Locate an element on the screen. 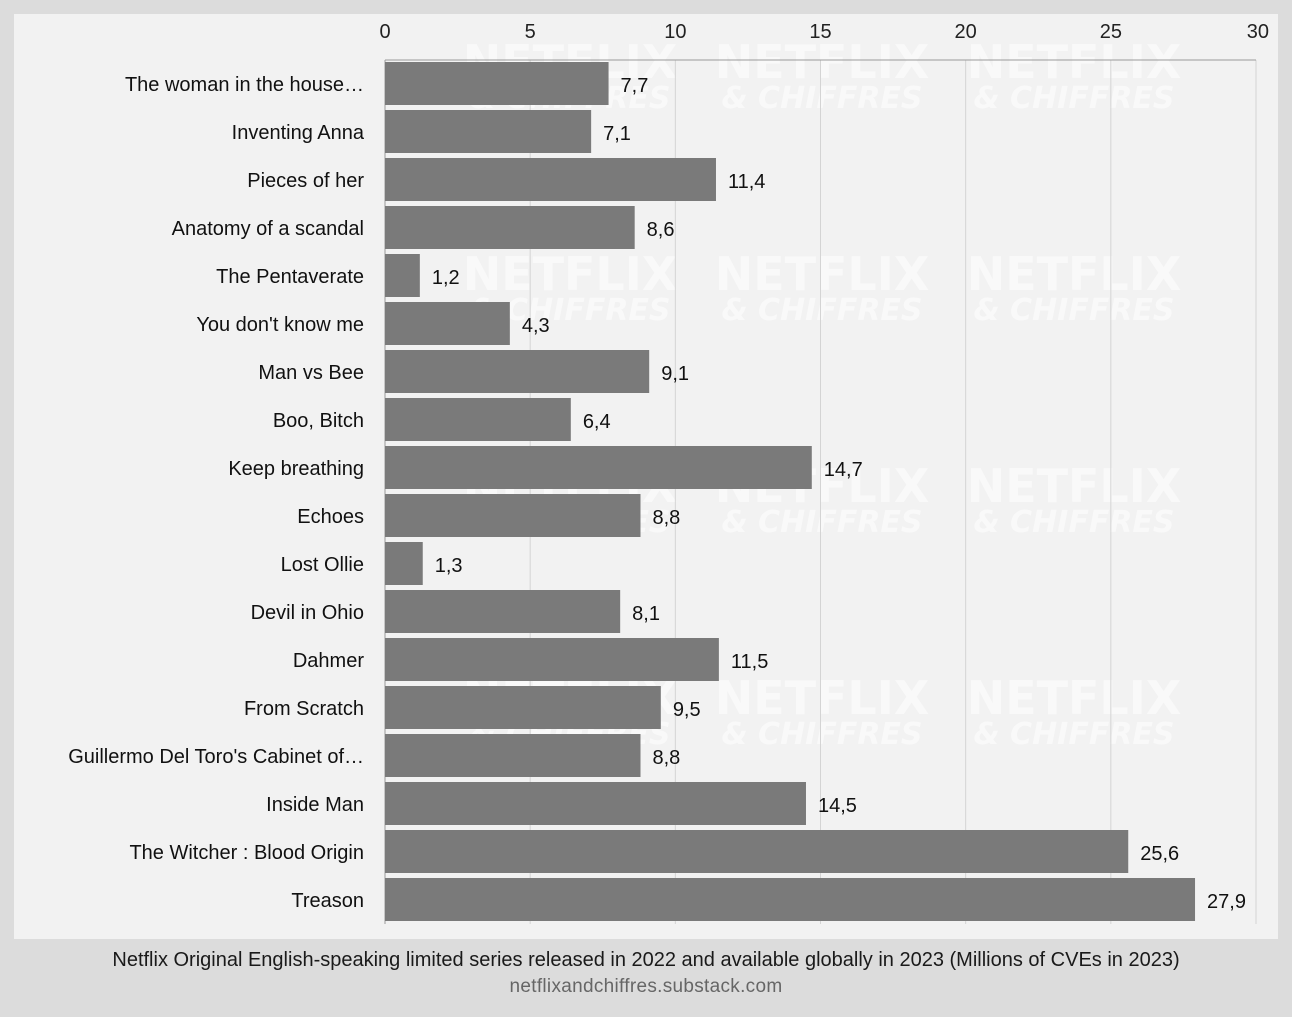 The image size is (1292, 1017). value-label: 4,3 is located at coordinates (536, 326).